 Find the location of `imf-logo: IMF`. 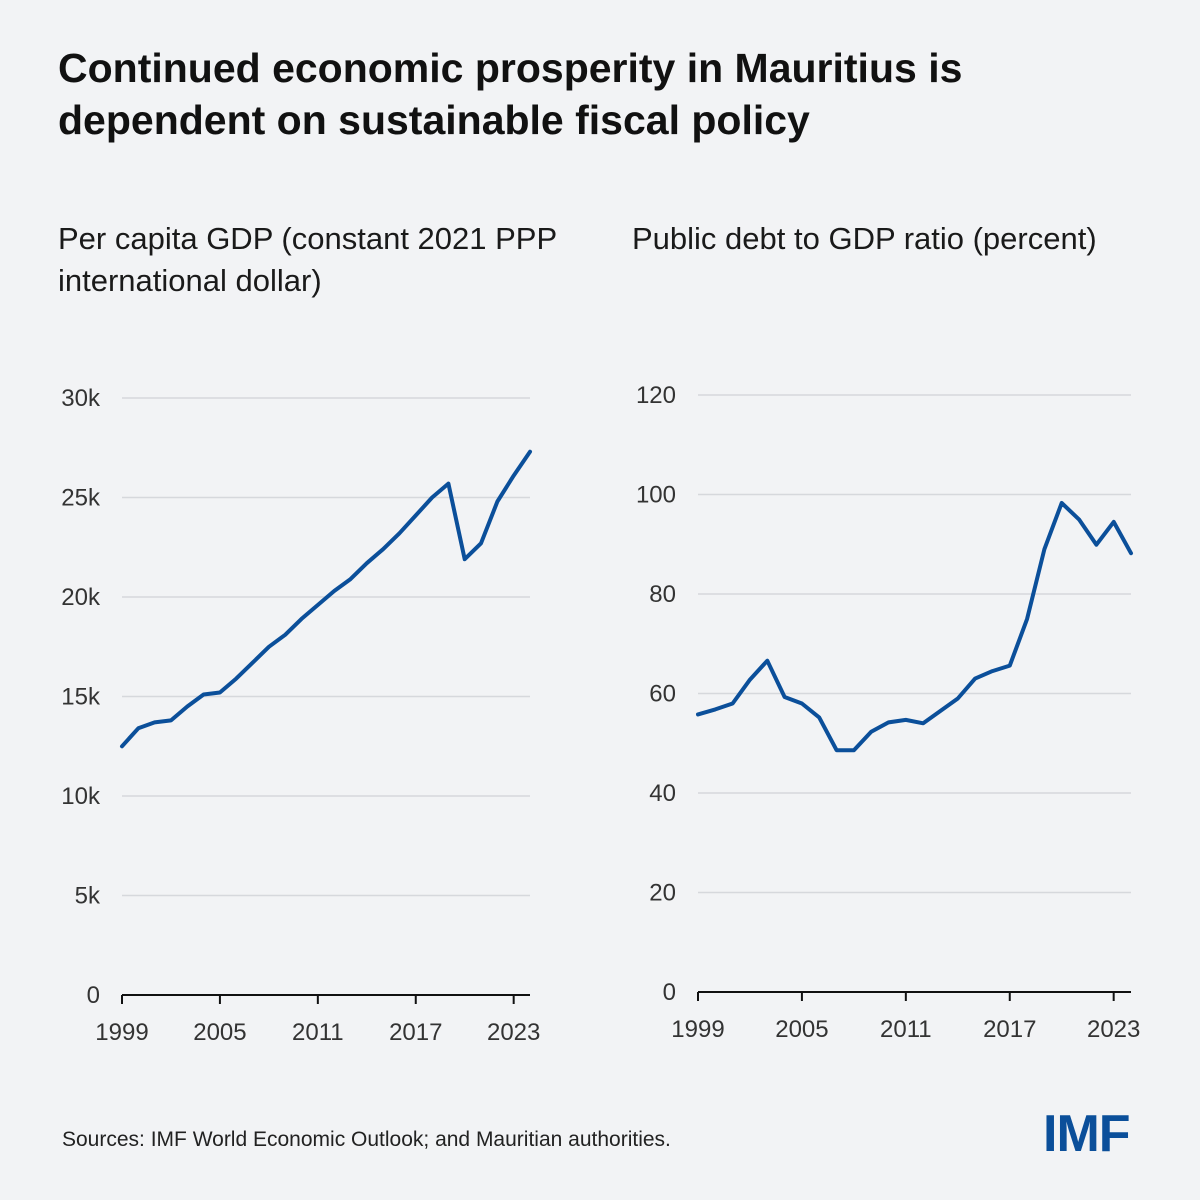

imf-logo: IMF is located at coordinates (1087, 1134).